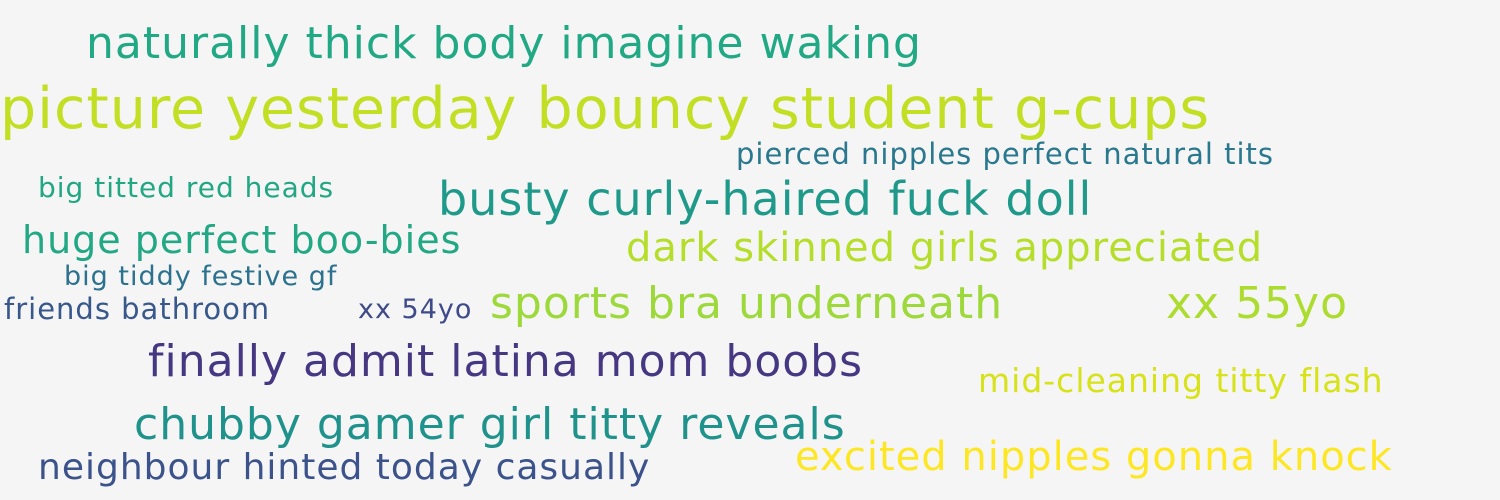  Describe the element at coordinates (137, 309) in the screenshot. I see `cloud-word: friends bathroom` at that location.